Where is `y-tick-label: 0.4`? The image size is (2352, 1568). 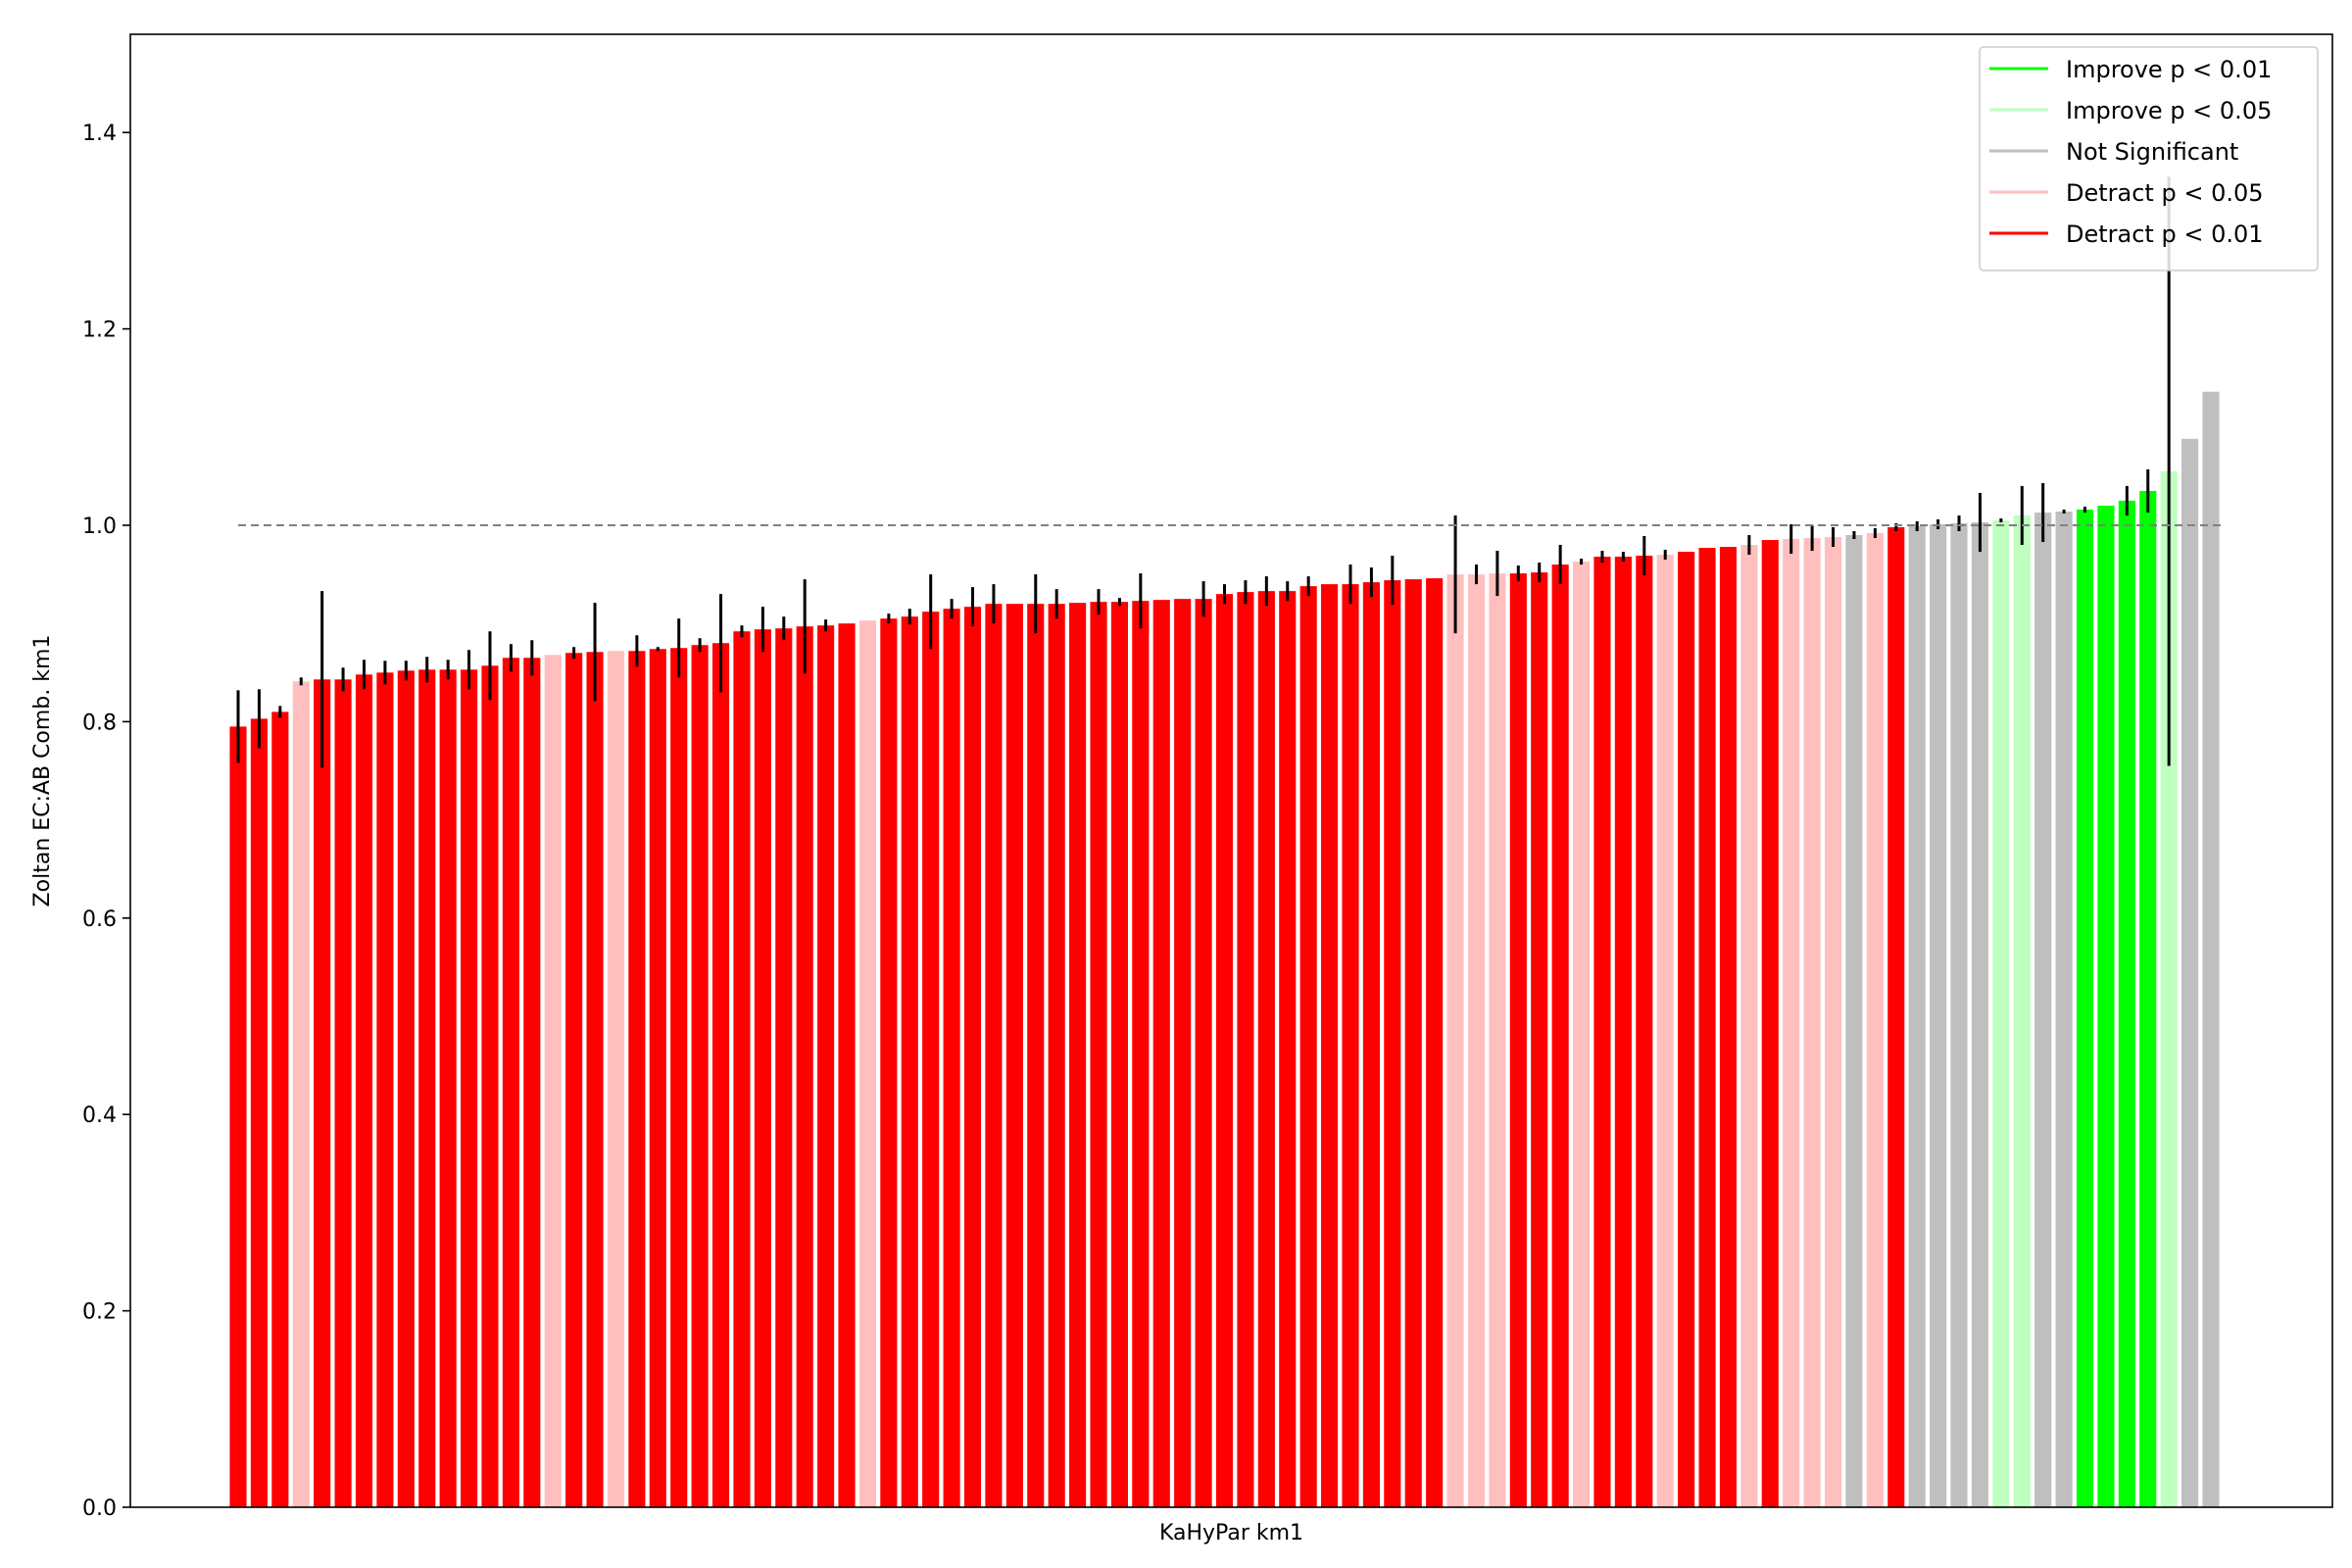 y-tick-label: 0.4 is located at coordinates (99, 1115).